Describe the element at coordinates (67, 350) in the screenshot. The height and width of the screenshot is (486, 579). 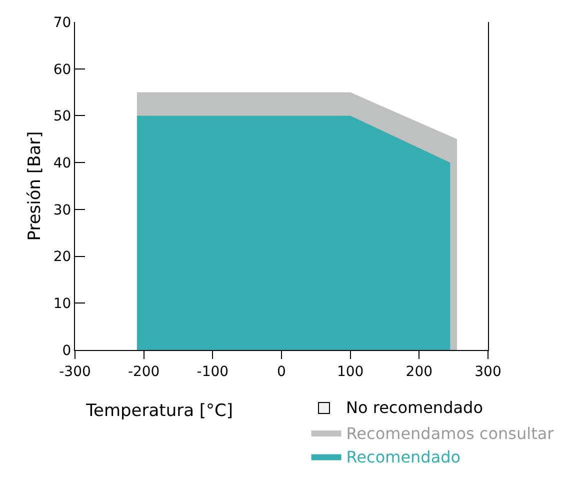
I see `y-tick-label: 0` at that location.